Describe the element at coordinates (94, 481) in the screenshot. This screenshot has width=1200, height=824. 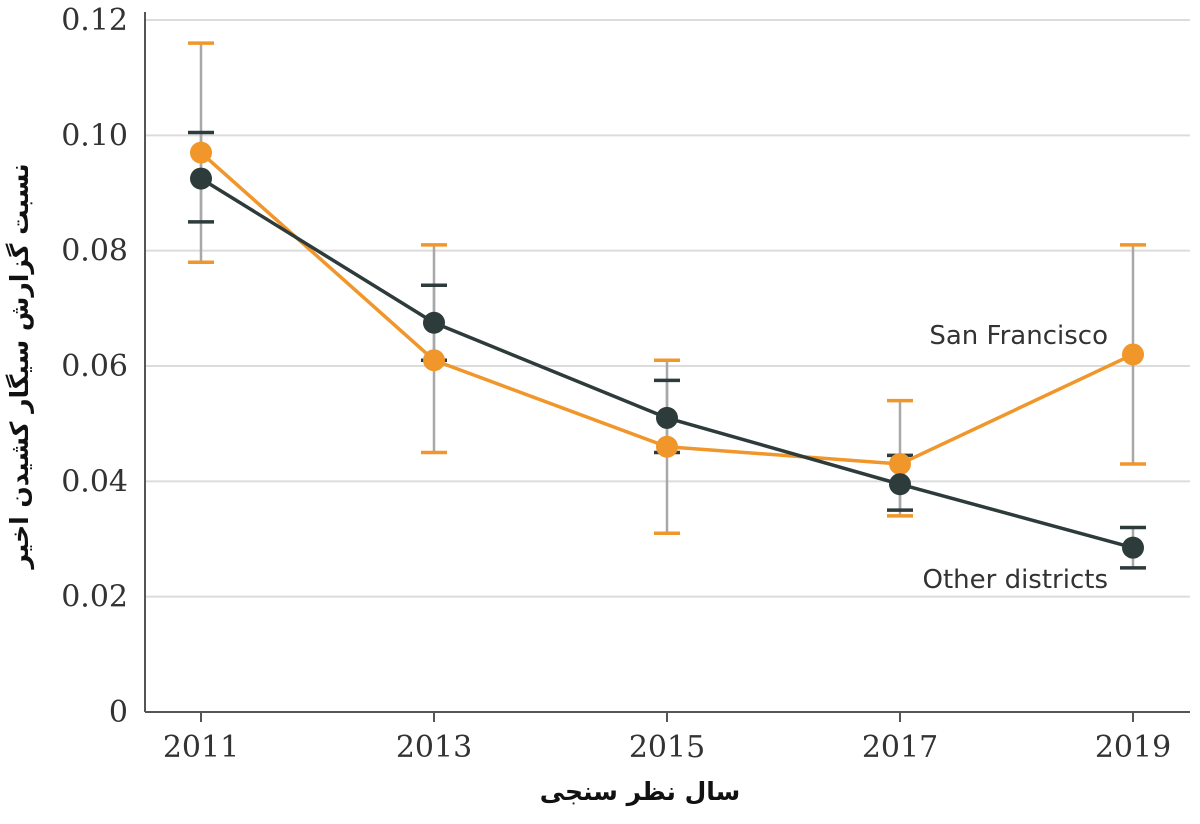
I see `y-tick-label: 0.04` at that location.